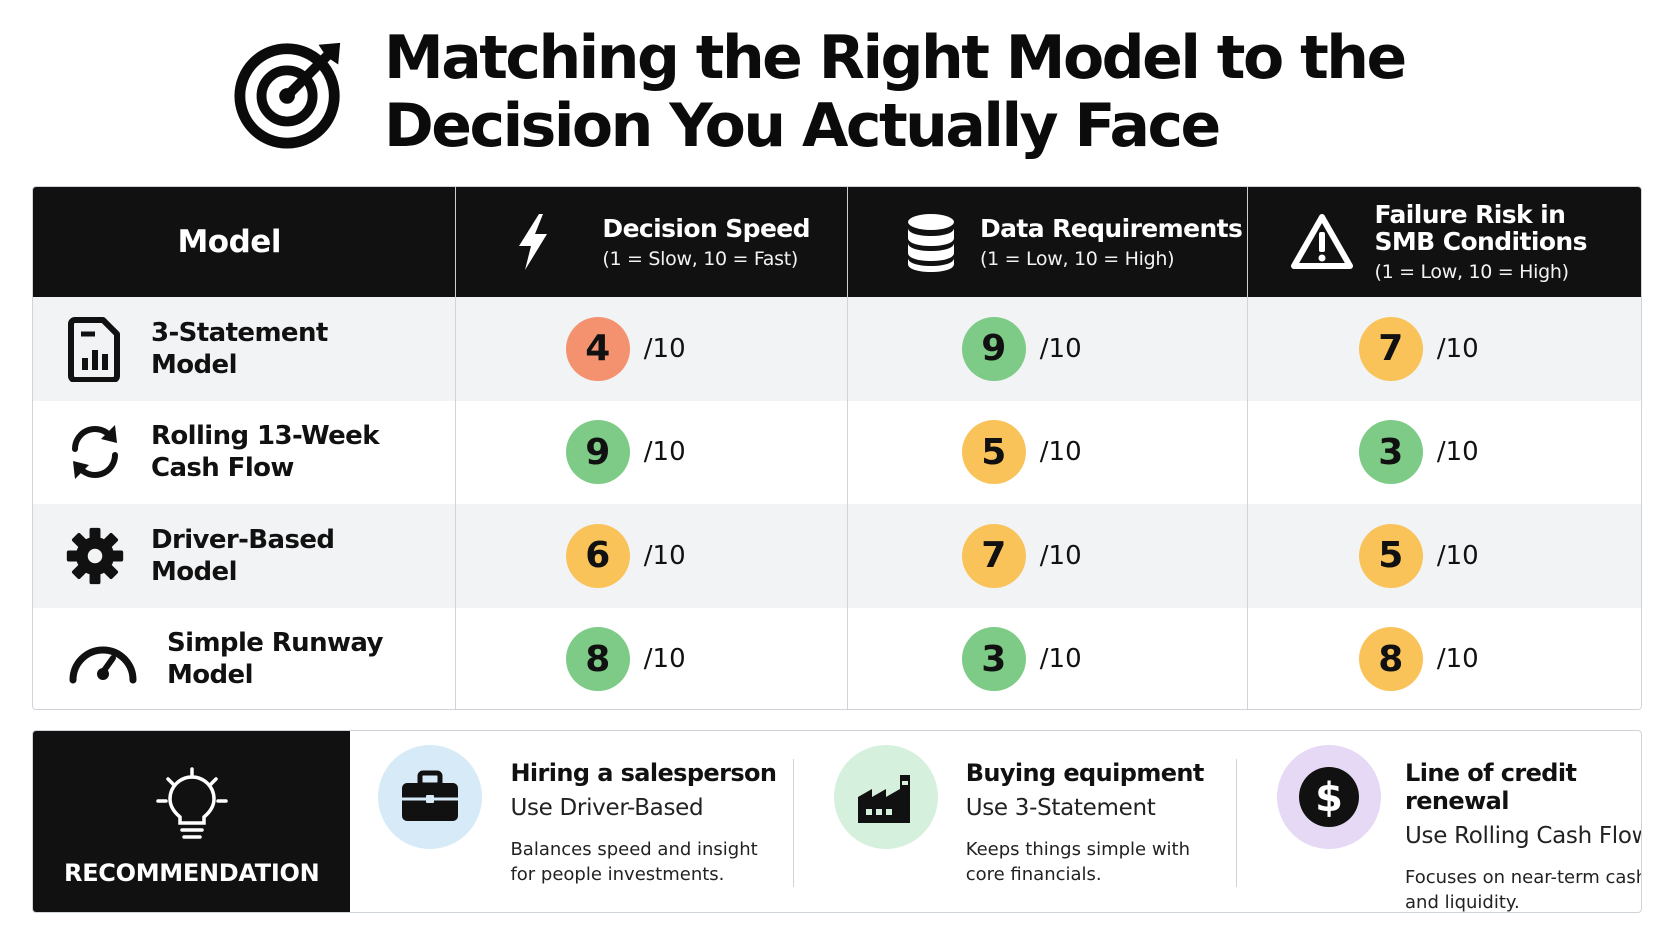  What do you see at coordinates (103, 665) in the screenshot?
I see `speedometer-icon` at bounding box center [103, 665].